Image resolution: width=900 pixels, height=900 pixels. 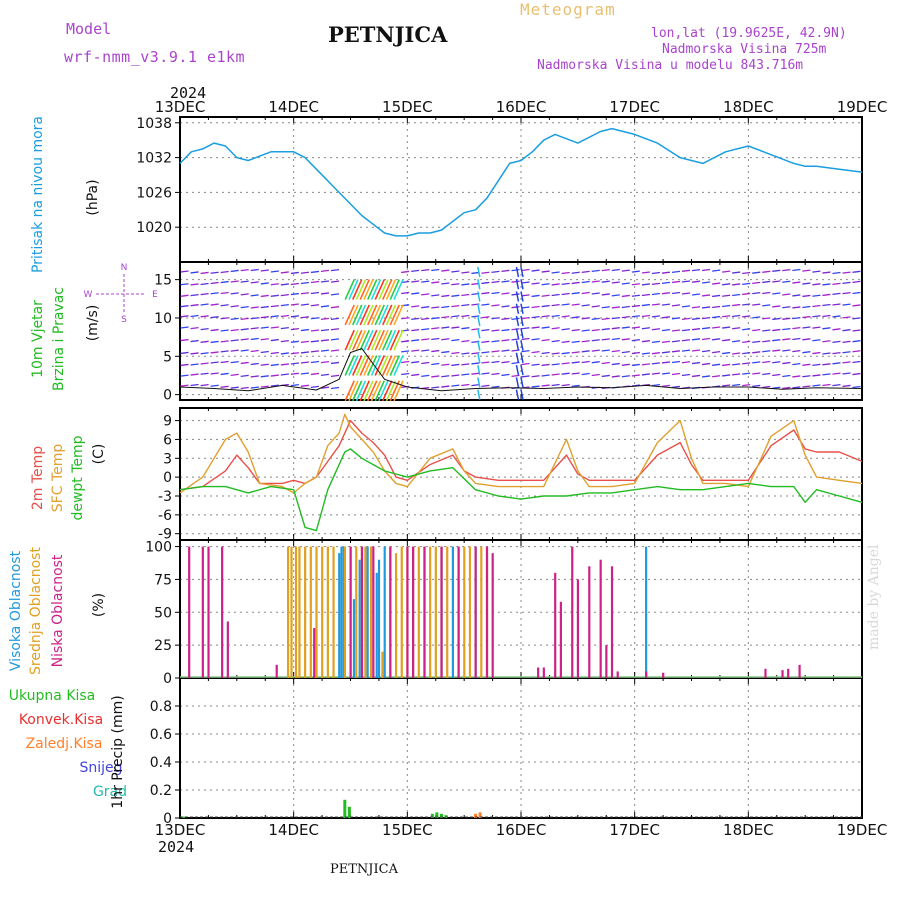 What do you see at coordinates (167, 440) in the screenshot?
I see `y-tick-label: 6` at bounding box center [167, 440].